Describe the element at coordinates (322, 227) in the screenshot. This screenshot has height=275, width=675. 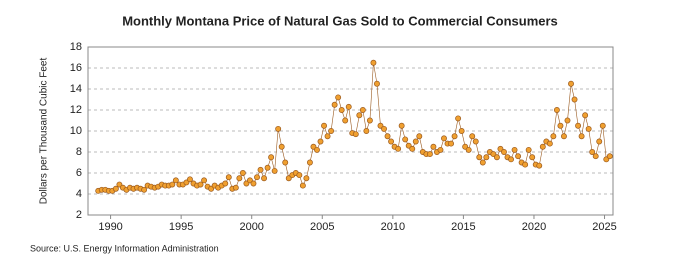
I see `x-tick-label: 2005` at that location.